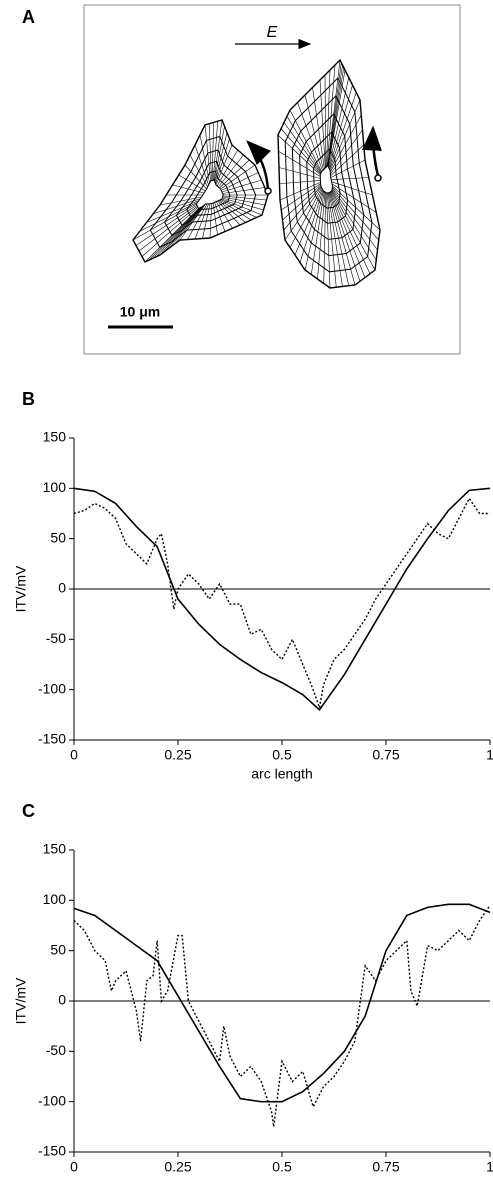  I want to click on panel-label: C, so click(28, 811).